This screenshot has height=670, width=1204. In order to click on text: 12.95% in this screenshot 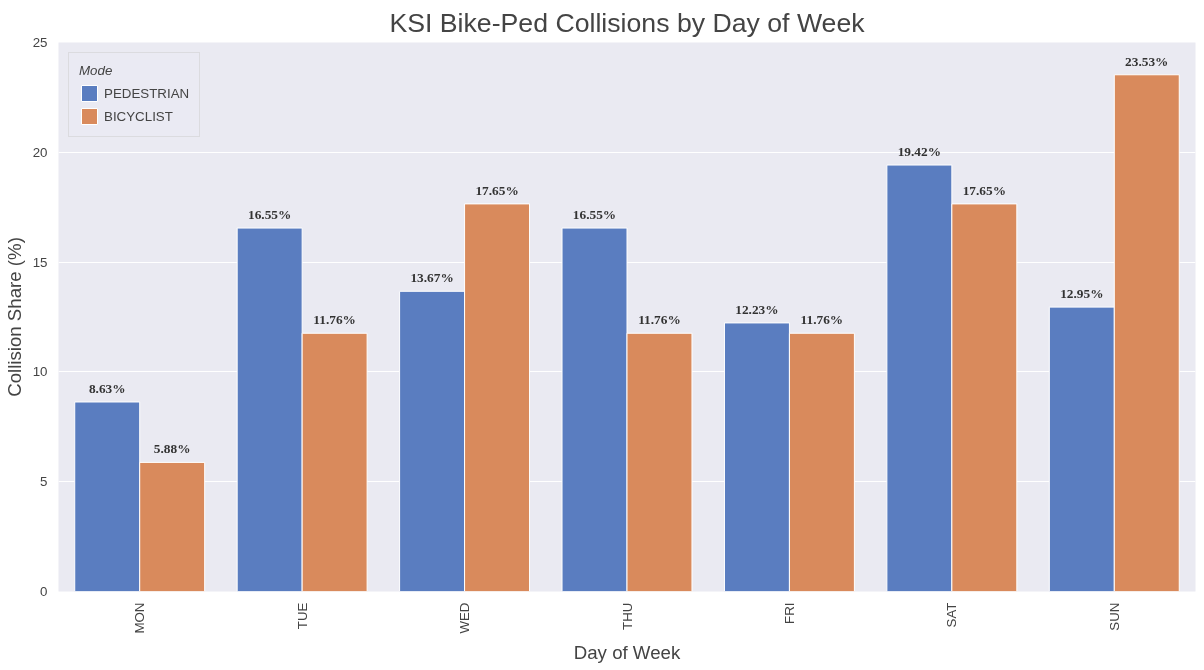, I will do `click(1082, 294)`.